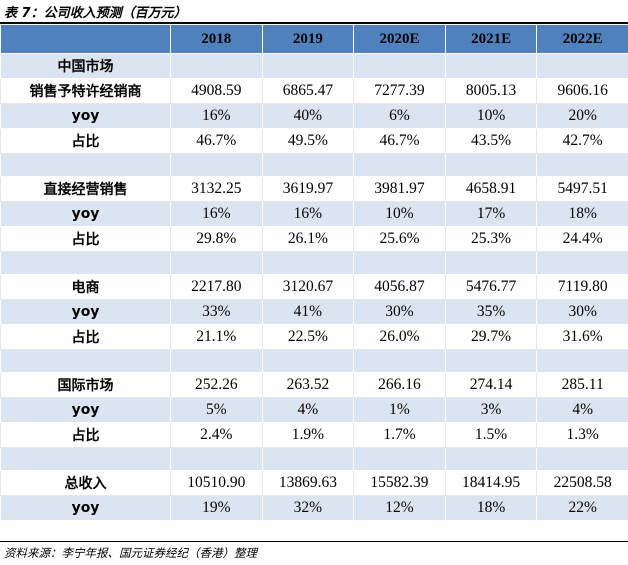 This screenshot has width=628, height=565. I want to click on bottom-rule, so click(314, 541).